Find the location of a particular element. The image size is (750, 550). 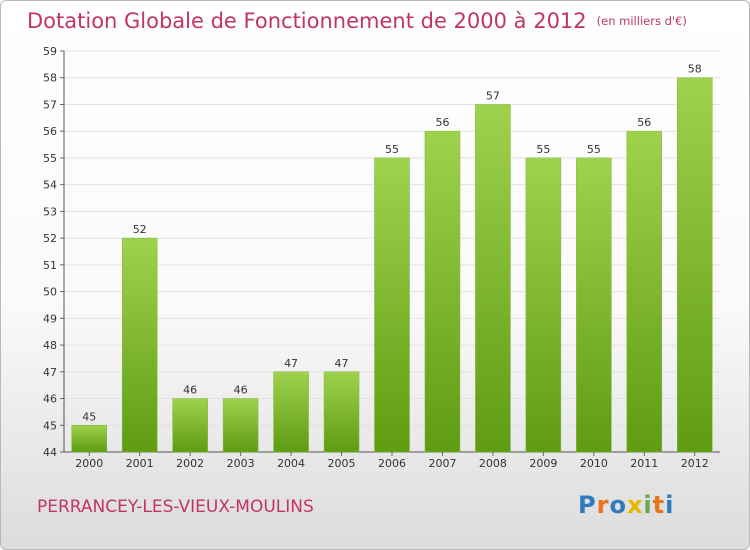

value-label-2002: 46 is located at coordinates (190, 390).